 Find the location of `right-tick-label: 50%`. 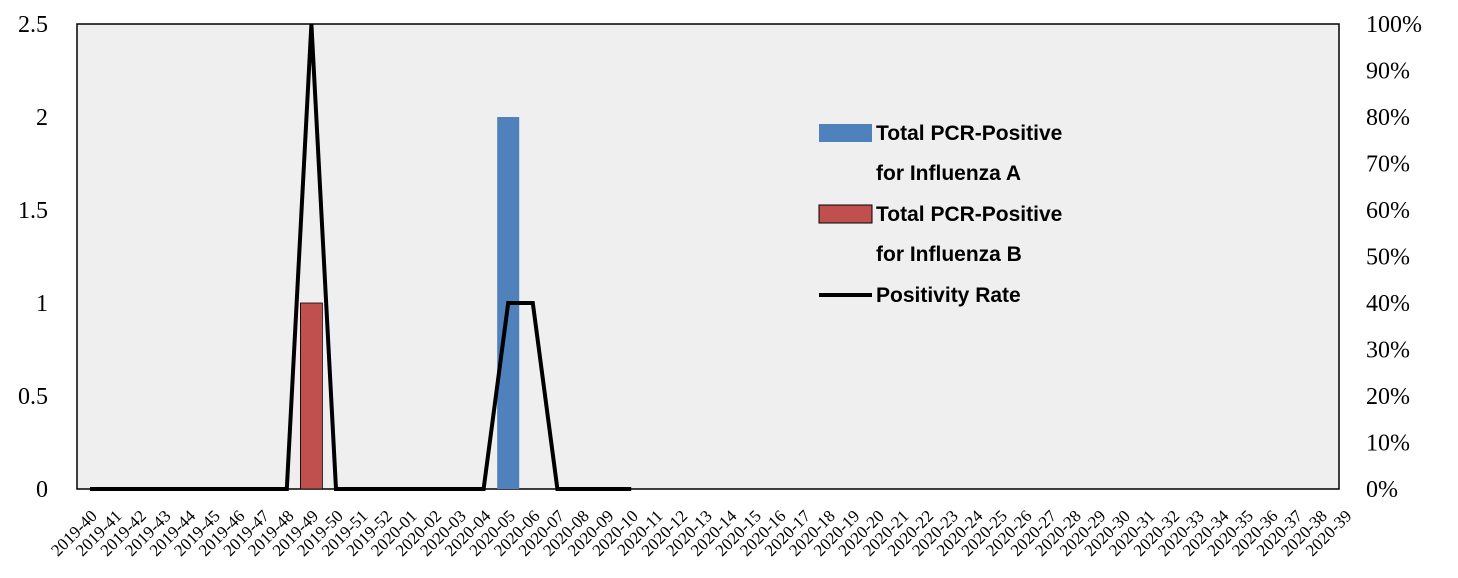

right-tick-label: 50% is located at coordinates (1388, 258).